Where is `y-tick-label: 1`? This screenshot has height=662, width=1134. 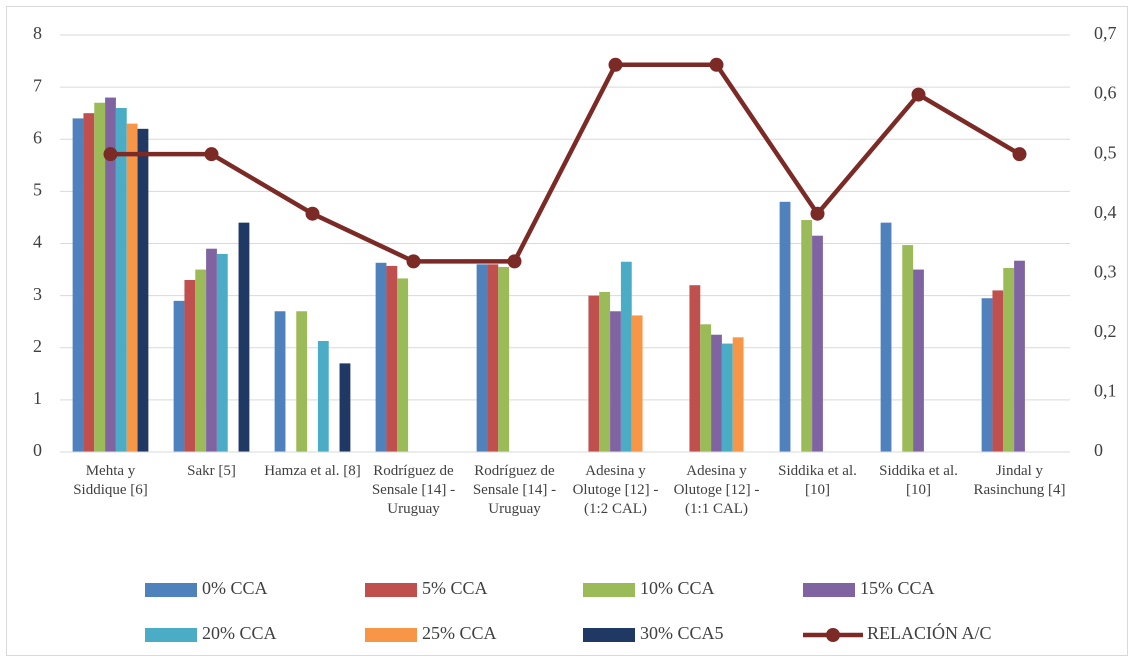
y-tick-label: 1 is located at coordinates (37, 398).